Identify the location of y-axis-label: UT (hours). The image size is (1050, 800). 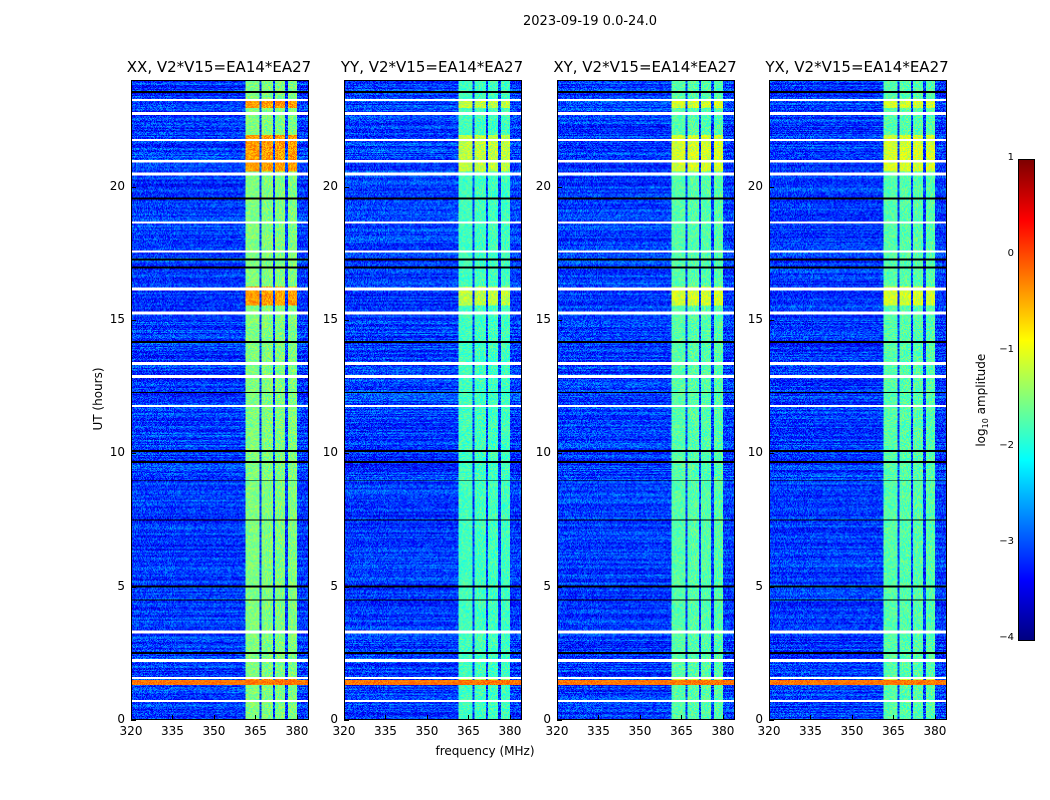
(98, 399).